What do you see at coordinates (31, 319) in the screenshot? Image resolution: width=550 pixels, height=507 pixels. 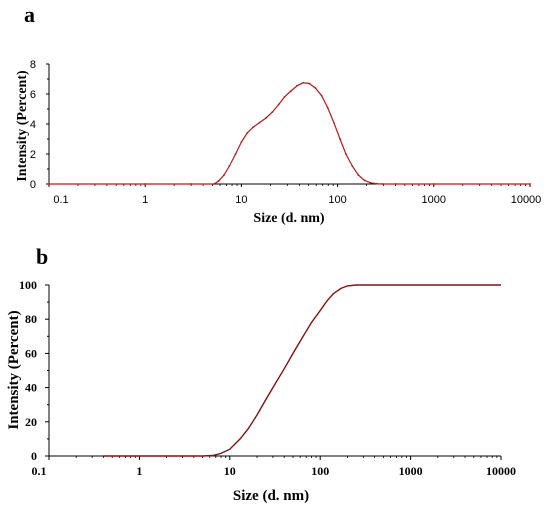 I see `y-tick-label: 80` at bounding box center [31, 319].